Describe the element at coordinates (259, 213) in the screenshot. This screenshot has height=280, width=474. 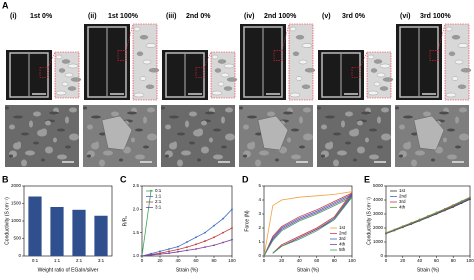
I see `y-tick-label: 3` at that location.